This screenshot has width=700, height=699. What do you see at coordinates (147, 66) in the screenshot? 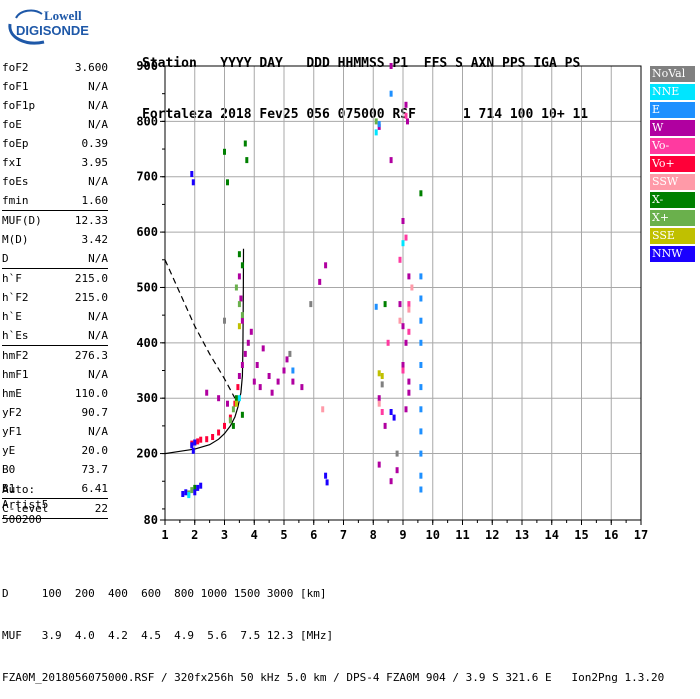
I see `y-tick-label: 900` at bounding box center [147, 66].